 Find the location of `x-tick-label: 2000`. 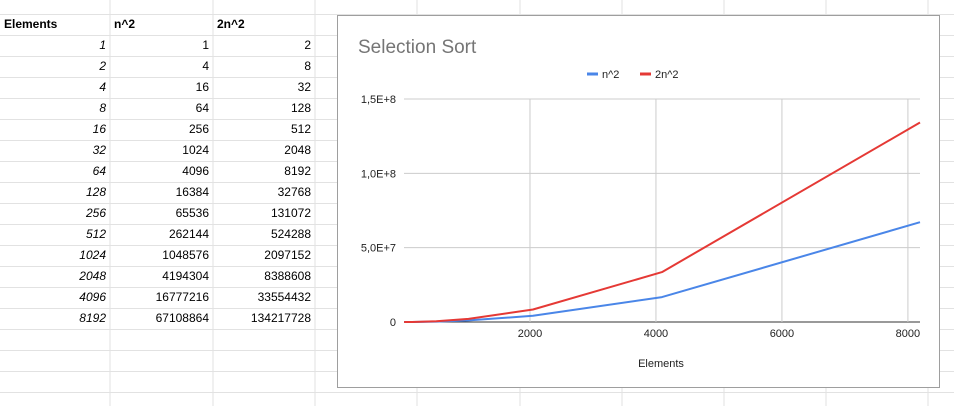

x-tick-label: 2000 is located at coordinates (530, 334).